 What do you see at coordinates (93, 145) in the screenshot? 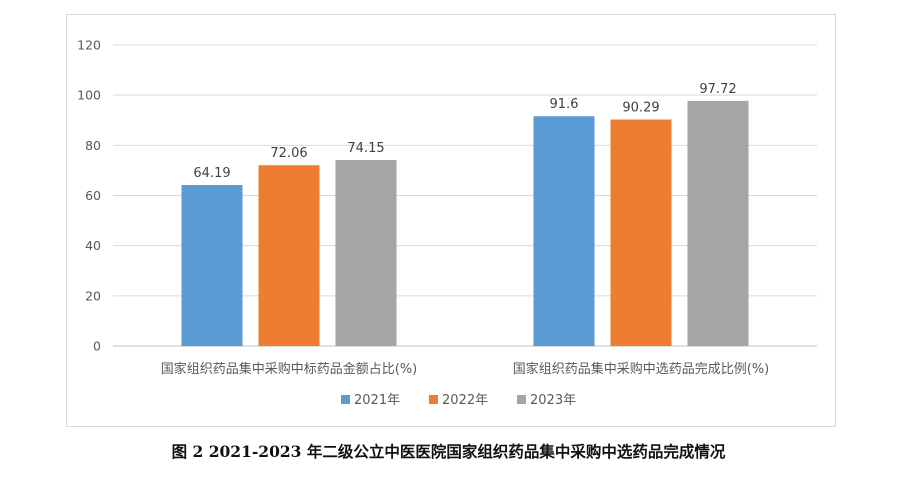
I see `y-tick-label: 80` at bounding box center [93, 145].